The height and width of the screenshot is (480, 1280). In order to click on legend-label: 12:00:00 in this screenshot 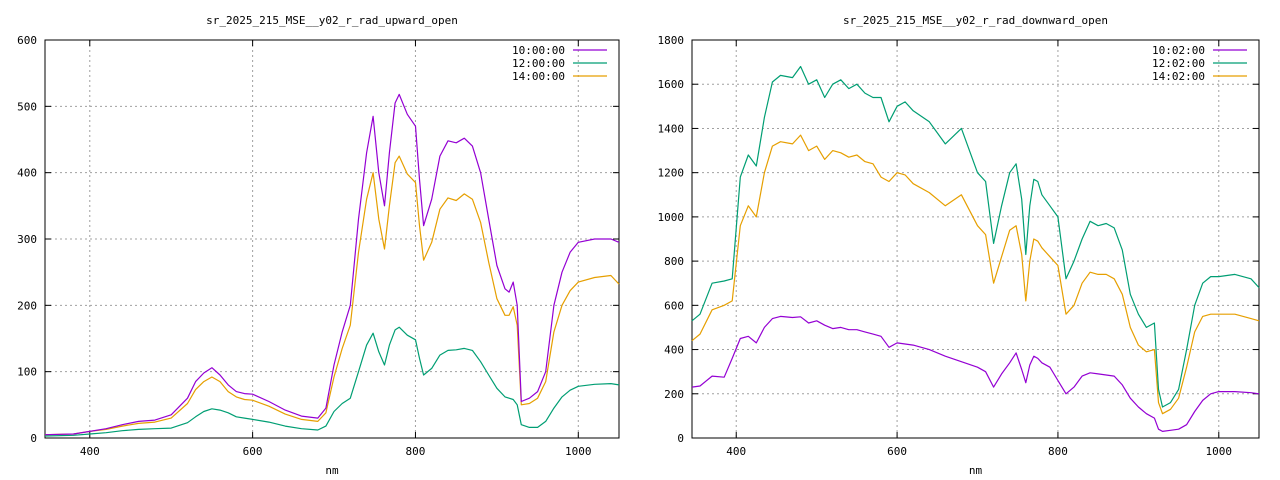, I will do `click(538, 63)`.